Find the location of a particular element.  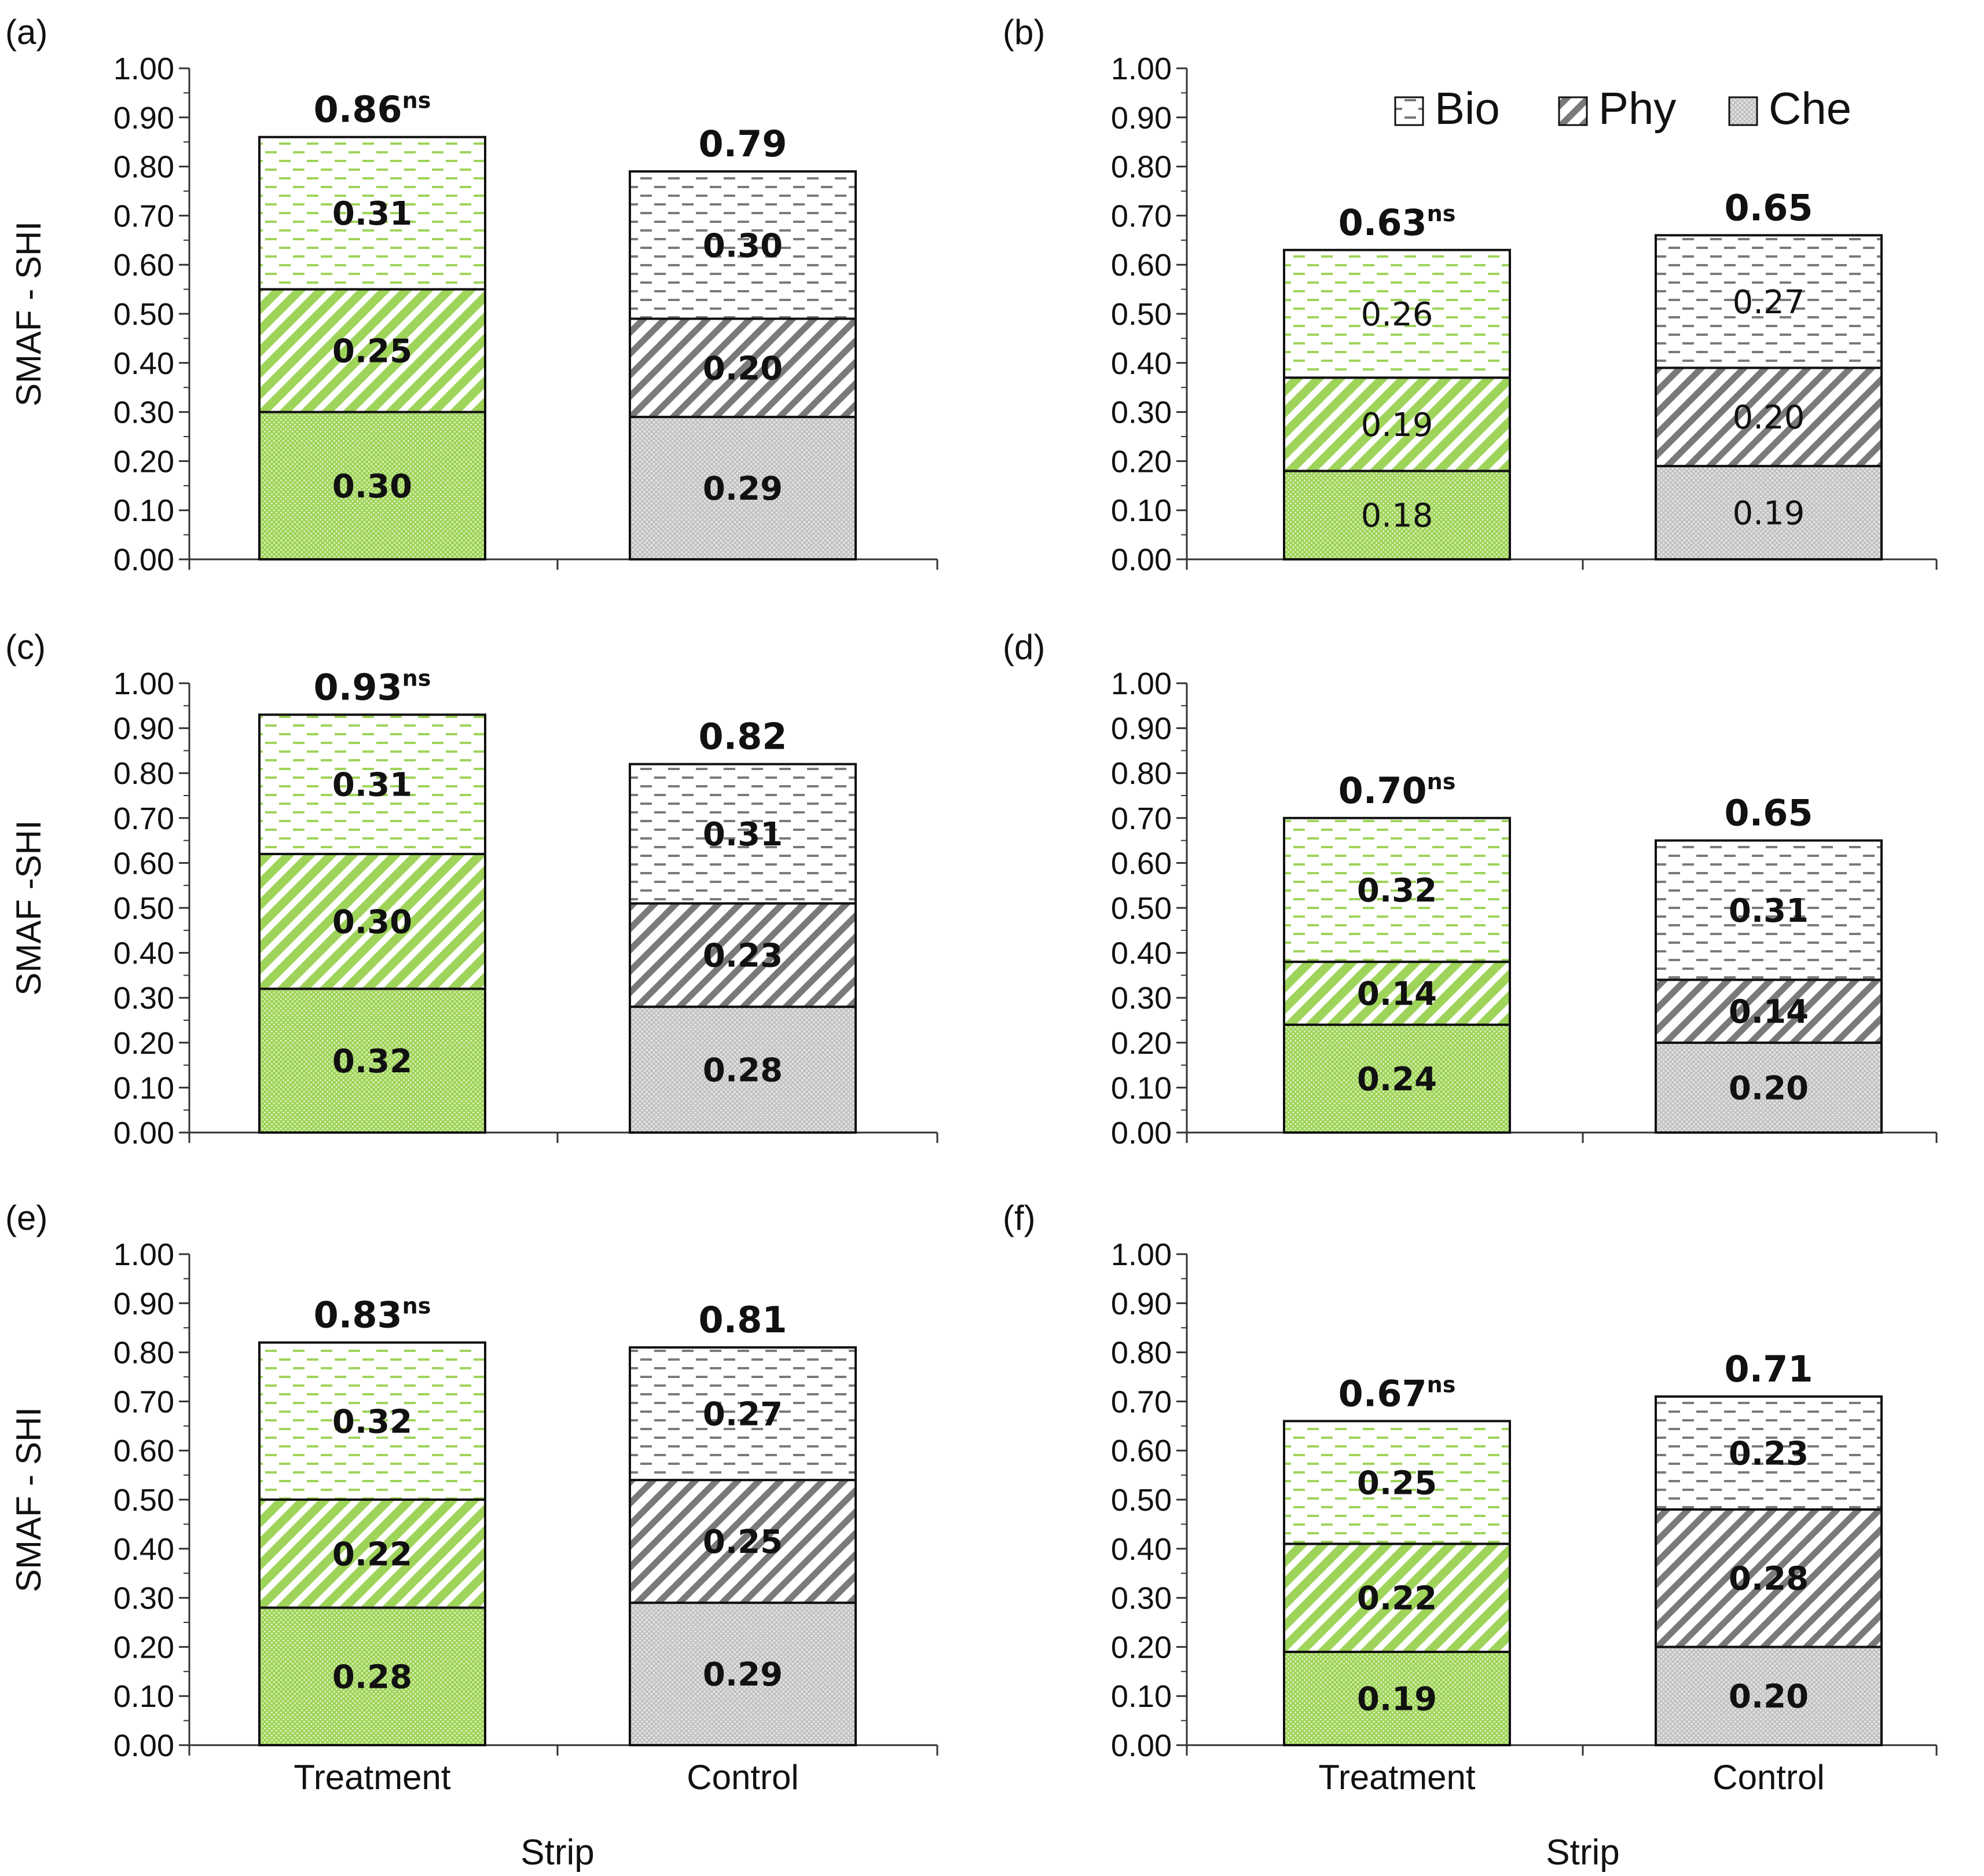

segment-value-label: 0.26 is located at coordinates (1397, 315).